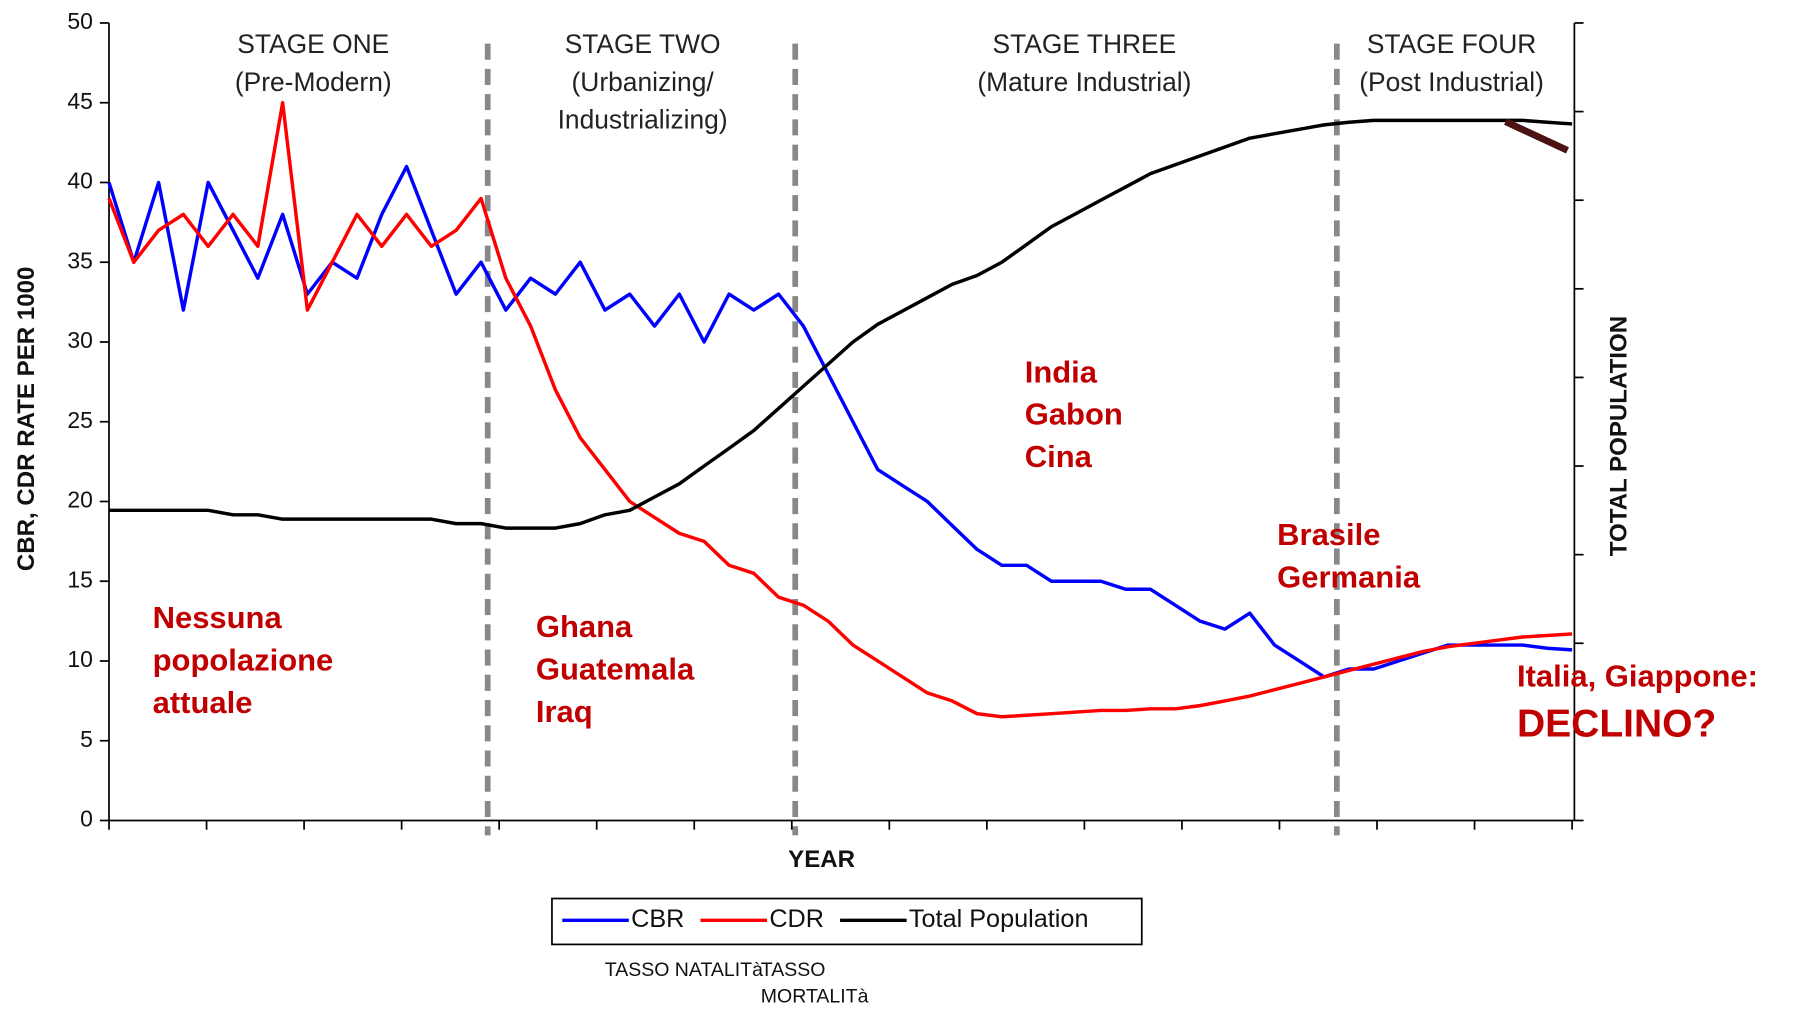  I want to click on y2-axis-title: TOTAL POPULATION, so click(1619, 436).